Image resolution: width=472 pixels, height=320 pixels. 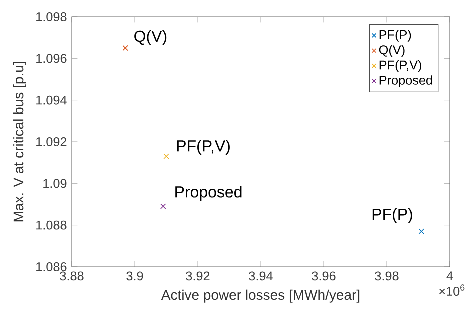 What do you see at coordinates (209, 193) in the screenshot?
I see `annotation: Proposed` at bounding box center [209, 193].